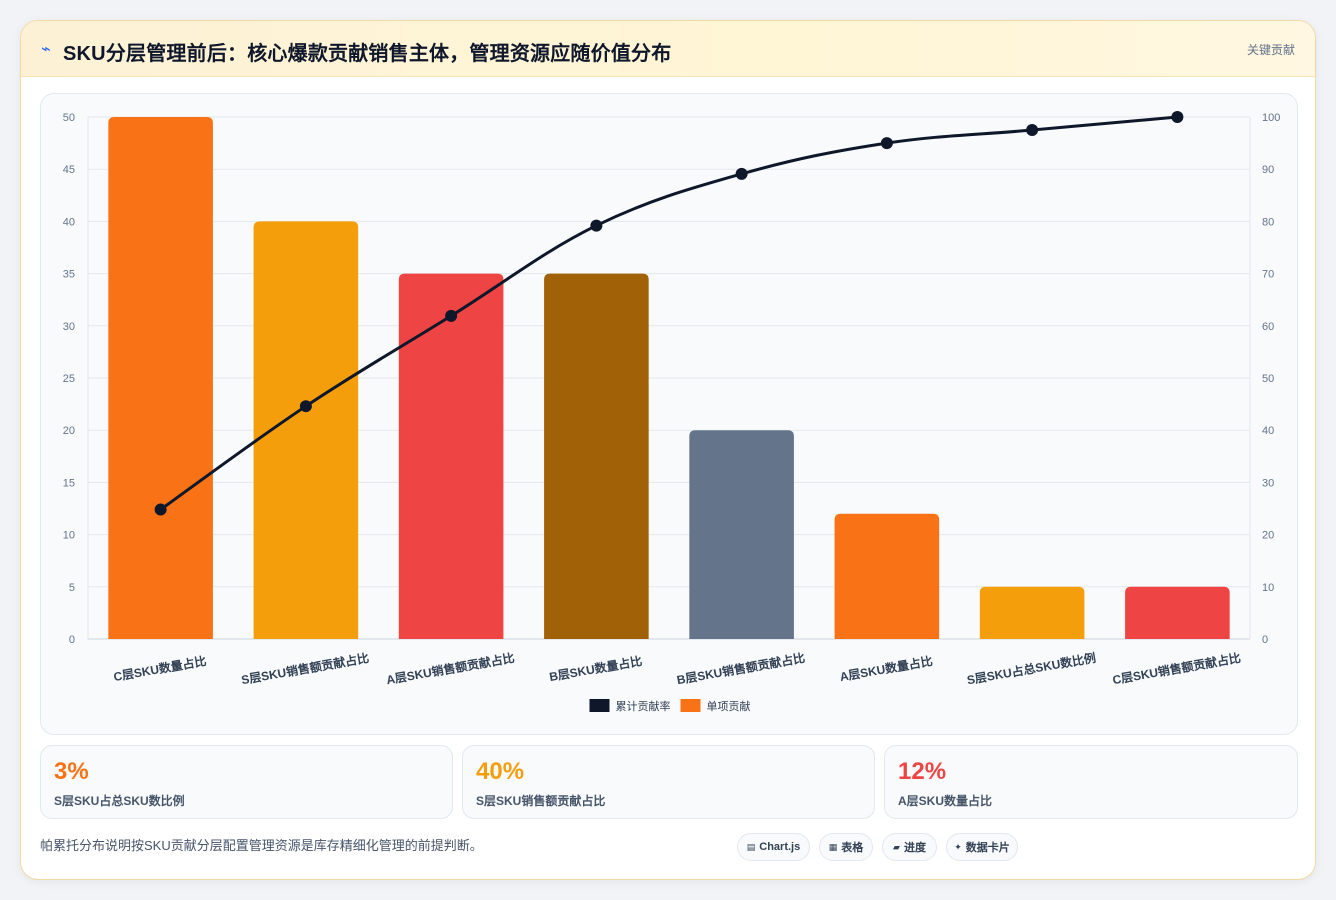 This screenshot has width=1336, height=900. What do you see at coordinates (1091, 782) in the screenshot?
I see `stat-card-3: 12% A层SKU数量占比` at bounding box center [1091, 782].